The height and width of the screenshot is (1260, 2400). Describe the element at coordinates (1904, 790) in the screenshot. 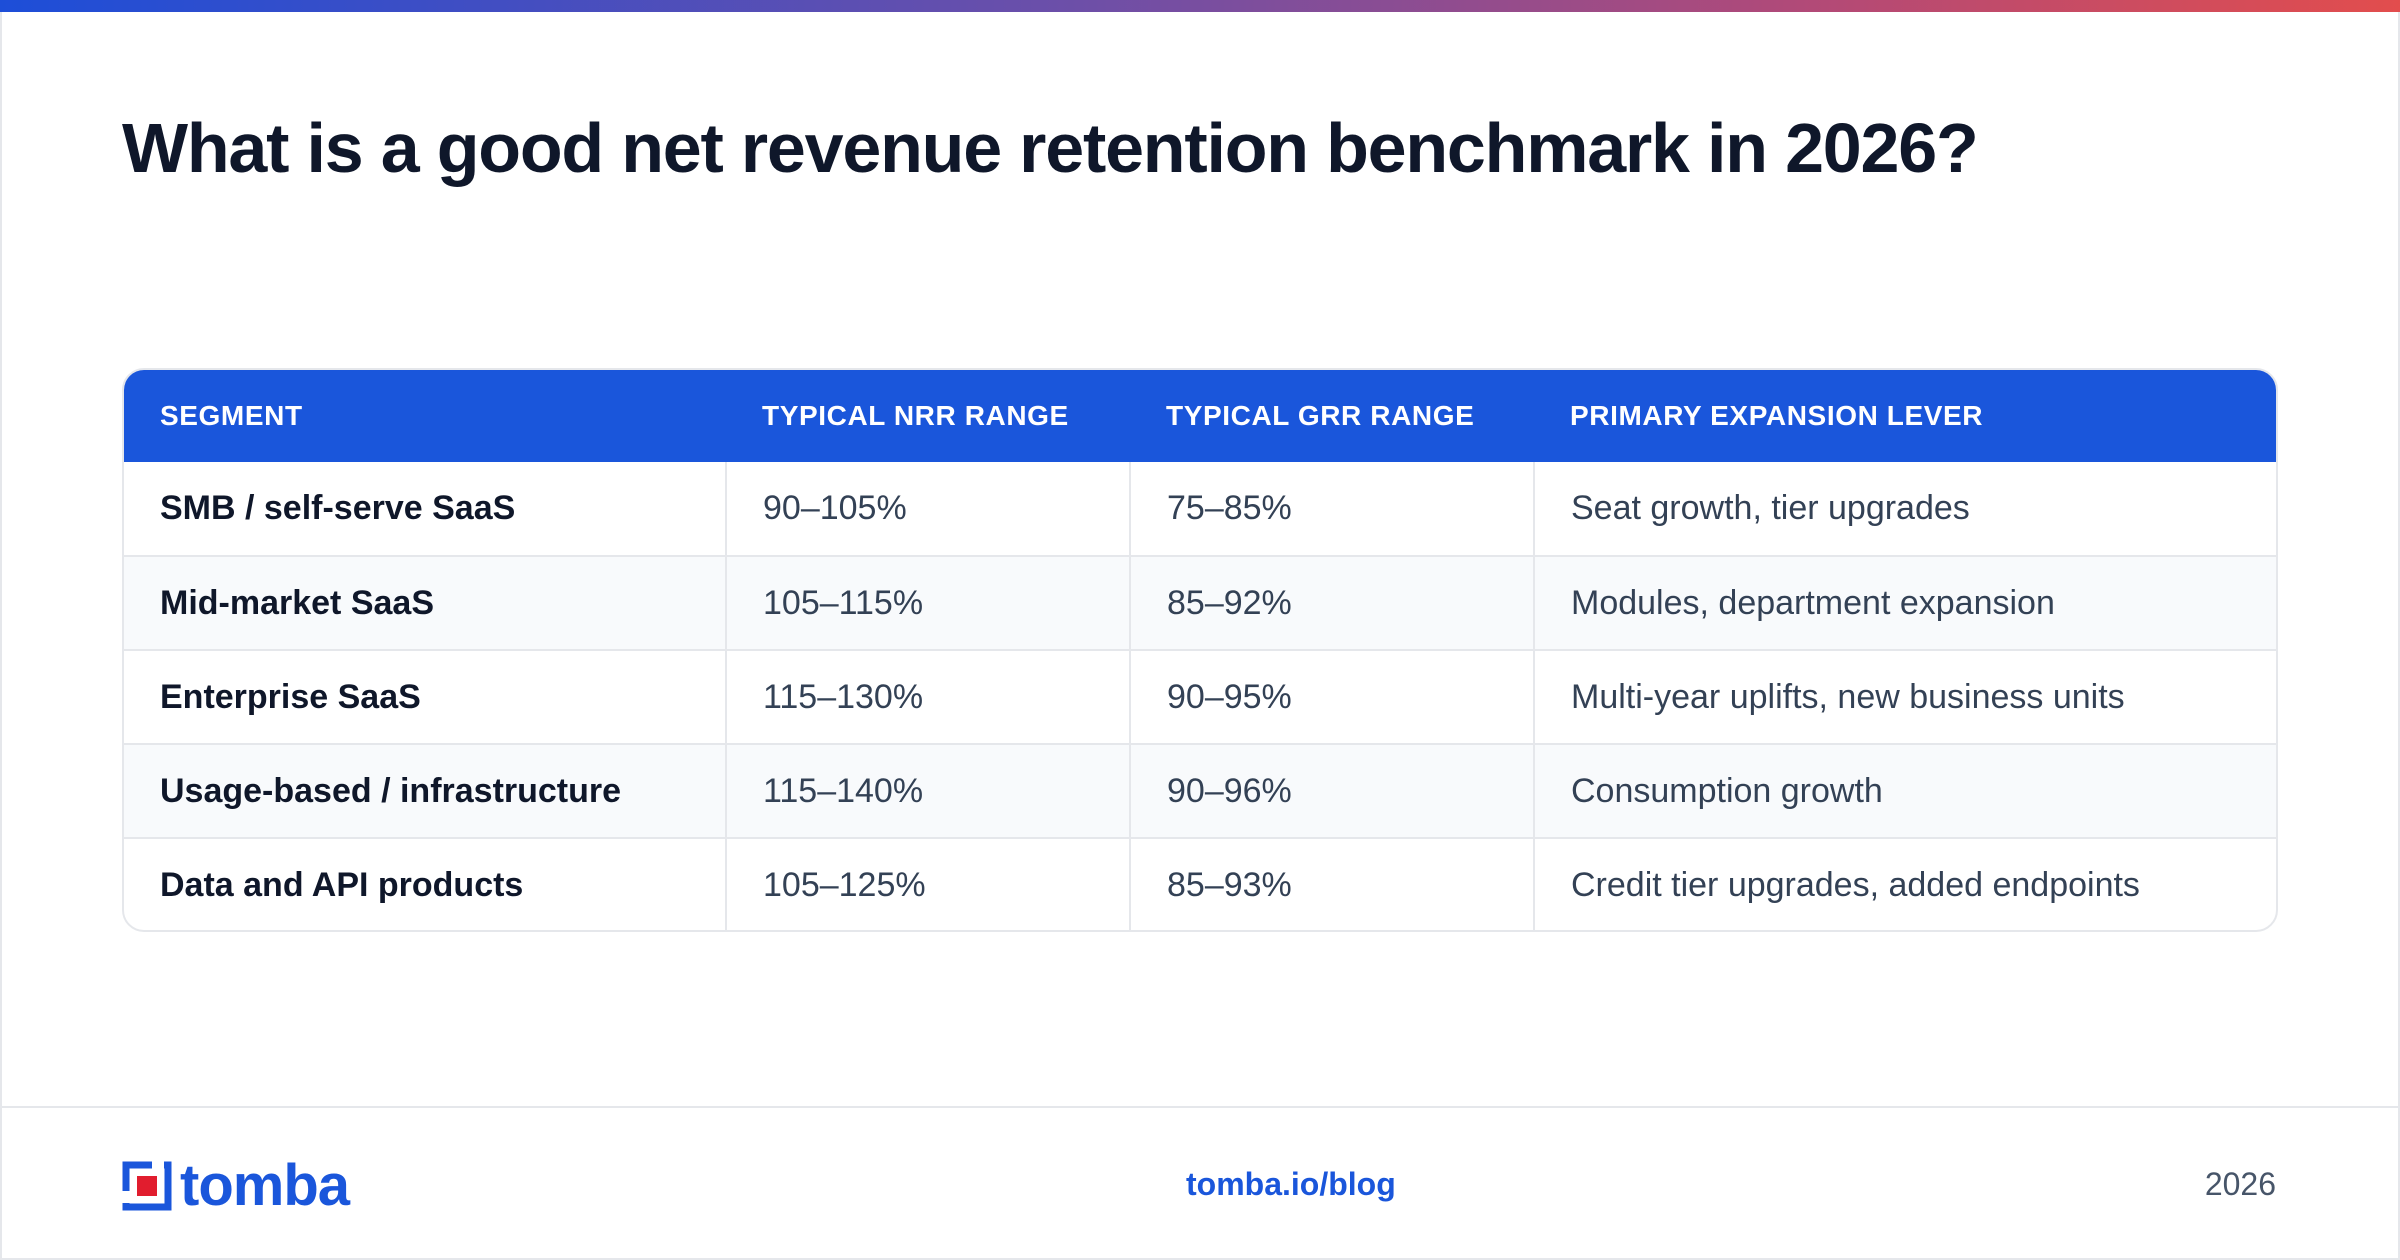

I see `lever-cell: Consumption growth` at that location.